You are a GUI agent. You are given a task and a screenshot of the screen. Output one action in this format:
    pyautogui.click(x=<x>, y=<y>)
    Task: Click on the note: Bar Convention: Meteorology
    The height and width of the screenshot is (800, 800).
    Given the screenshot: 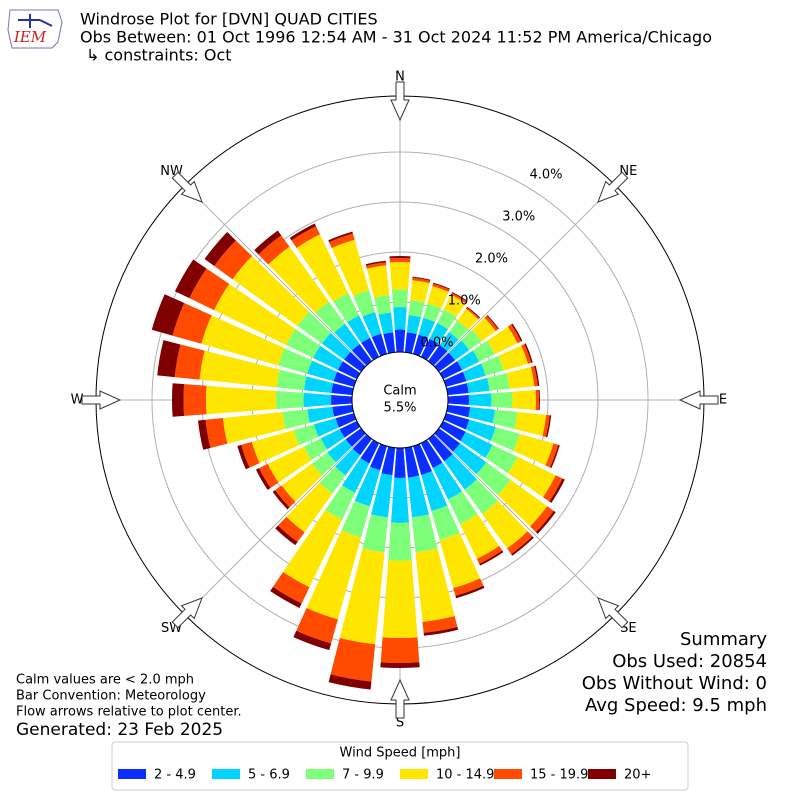 What is the action you would take?
    pyautogui.click(x=111, y=696)
    